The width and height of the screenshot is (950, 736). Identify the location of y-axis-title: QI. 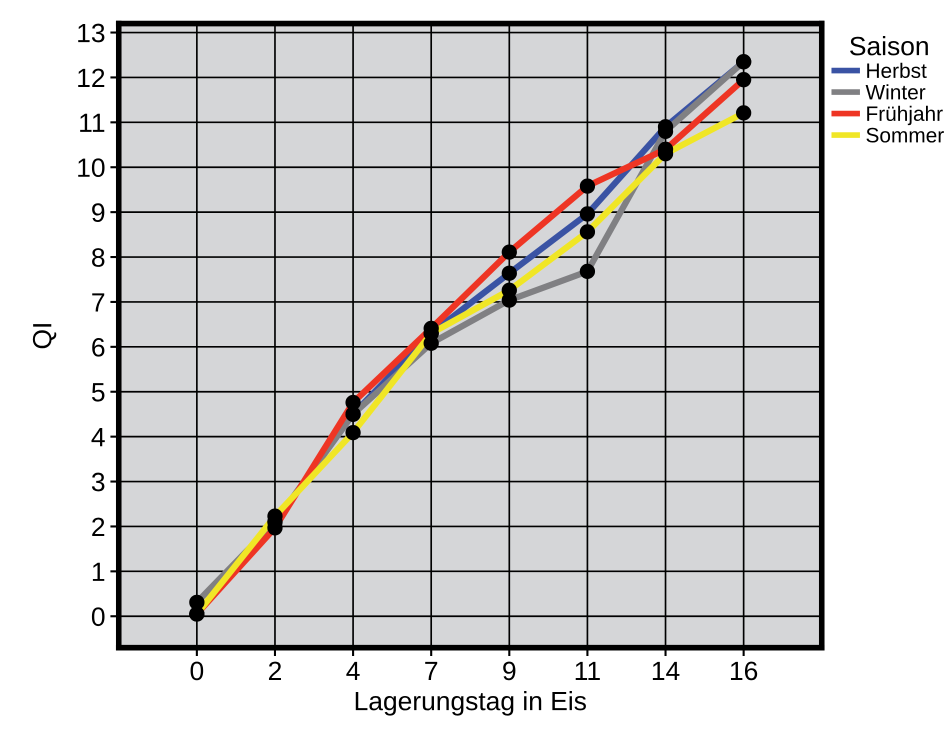
(44, 336).